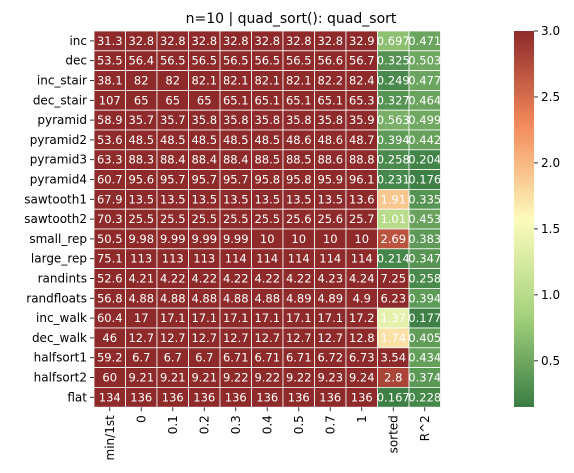 This screenshot has height=473, width=574. What do you see at coordinates (236, 180) in the screenshot?
I see `cell-label: 95.7` at bounding box center [236, 180].